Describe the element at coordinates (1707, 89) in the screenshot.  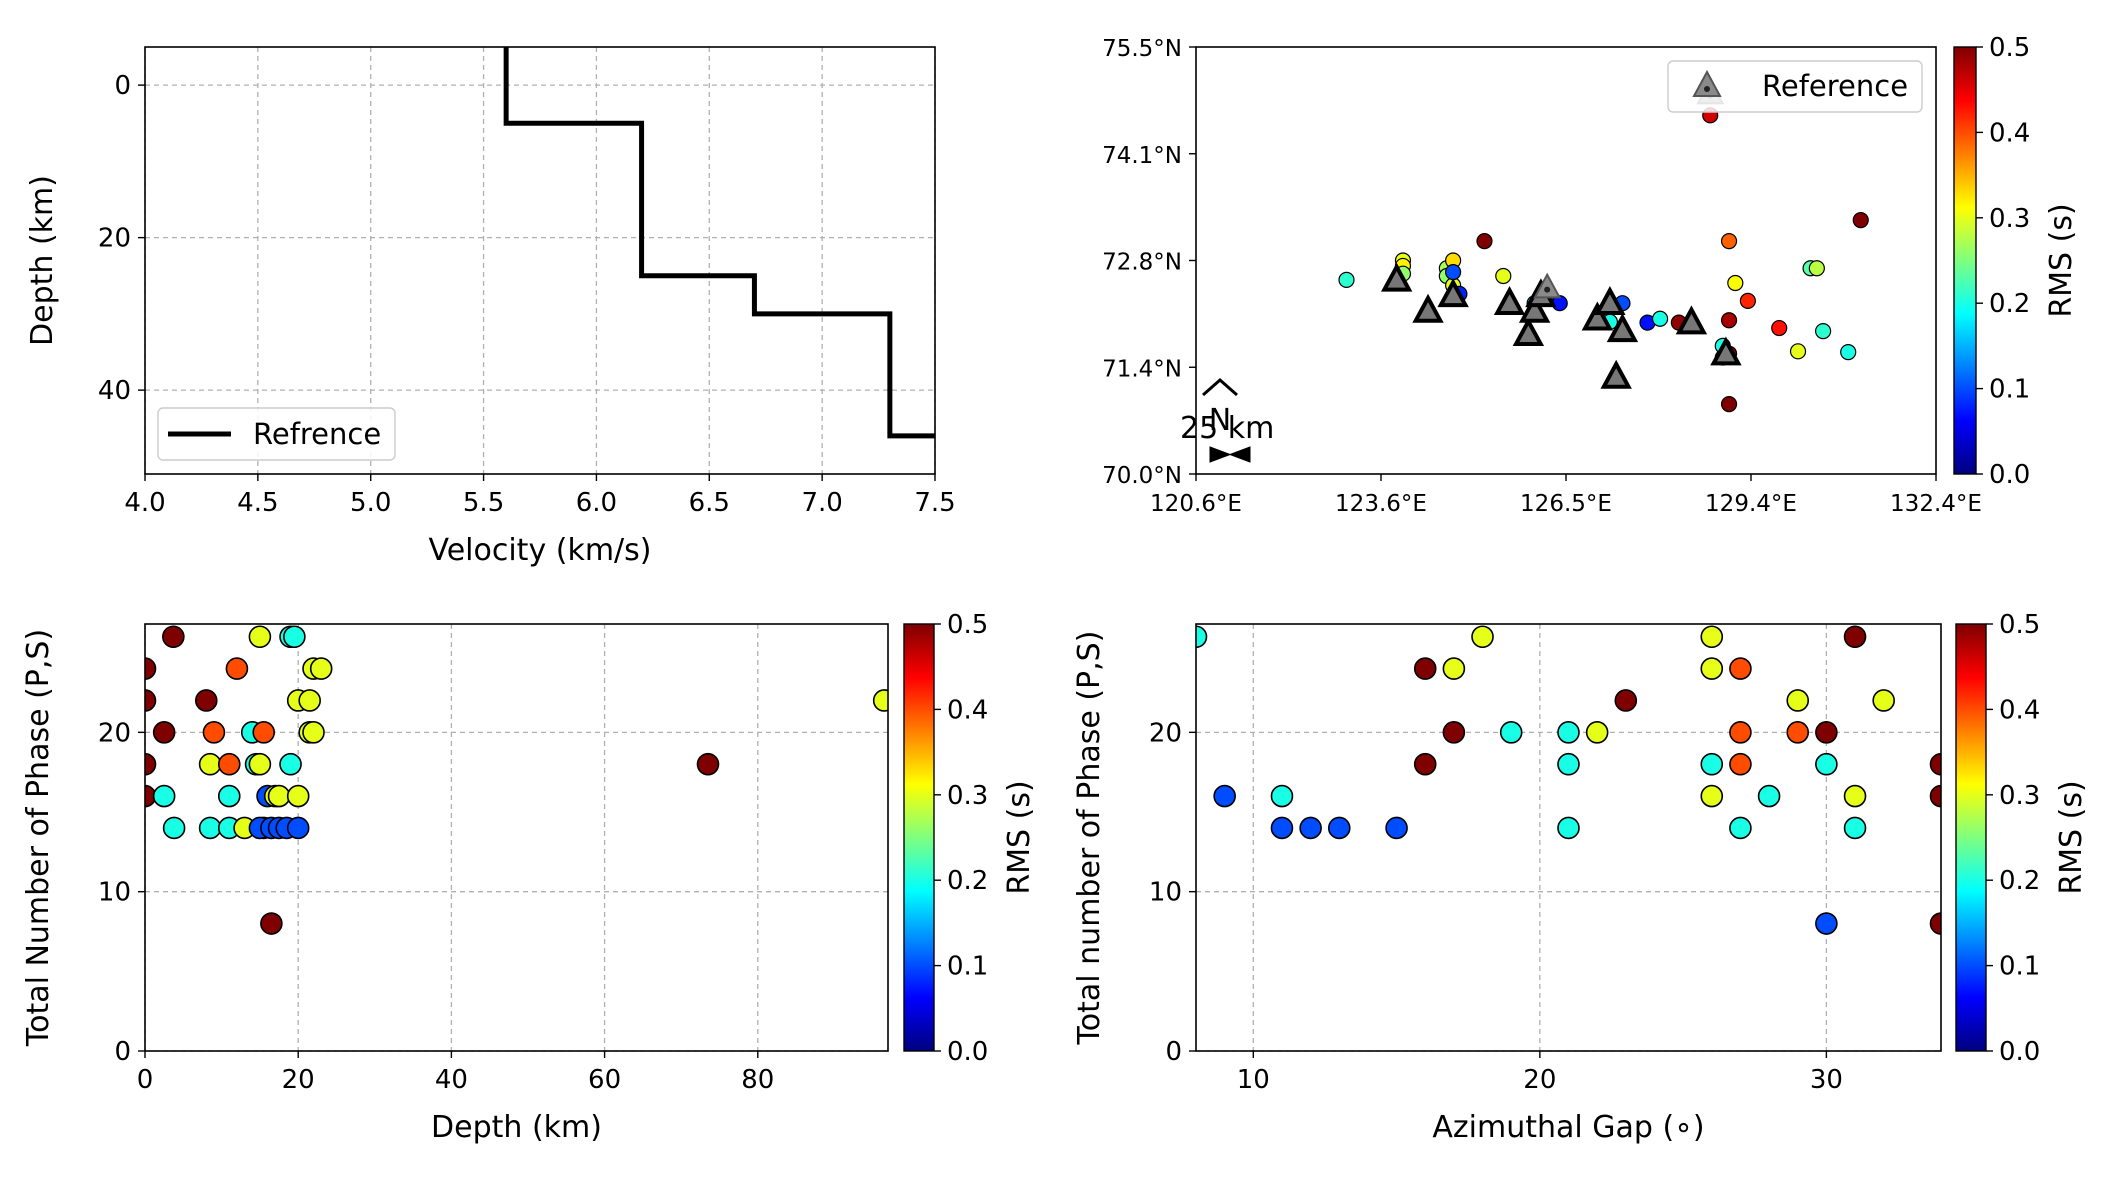
I see `legend-reference-dot` at that location.